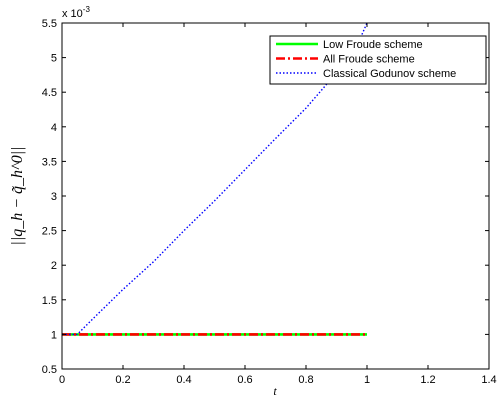 This screenshot has height=403, width=502. I want to click on y-axis-label: ||q_h − q̃_h^0||, so click(17, 195).